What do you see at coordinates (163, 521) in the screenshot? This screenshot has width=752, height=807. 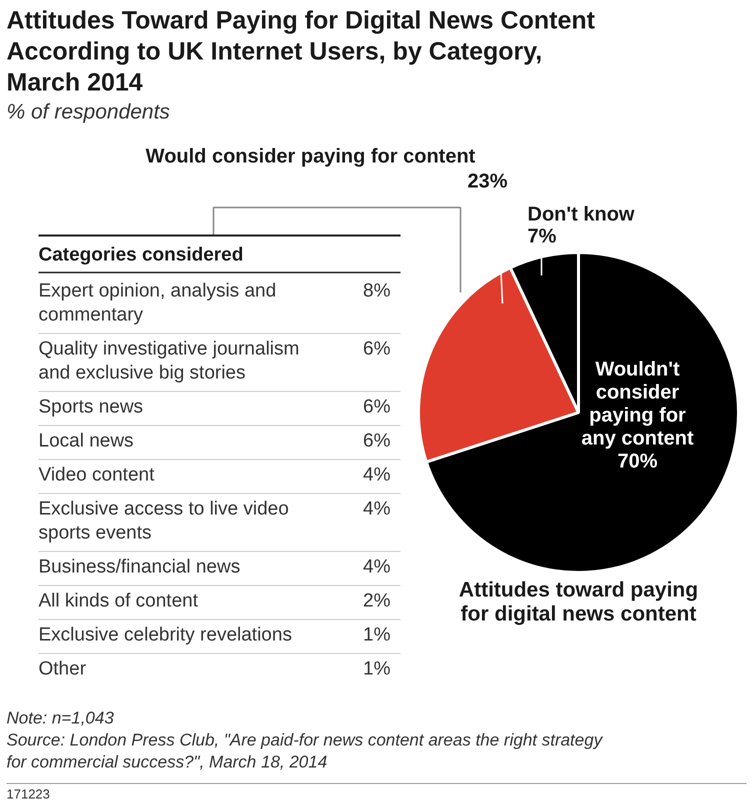 I see `category-label: Exclusive access to live video sports events` at bounding box center [163, 521].